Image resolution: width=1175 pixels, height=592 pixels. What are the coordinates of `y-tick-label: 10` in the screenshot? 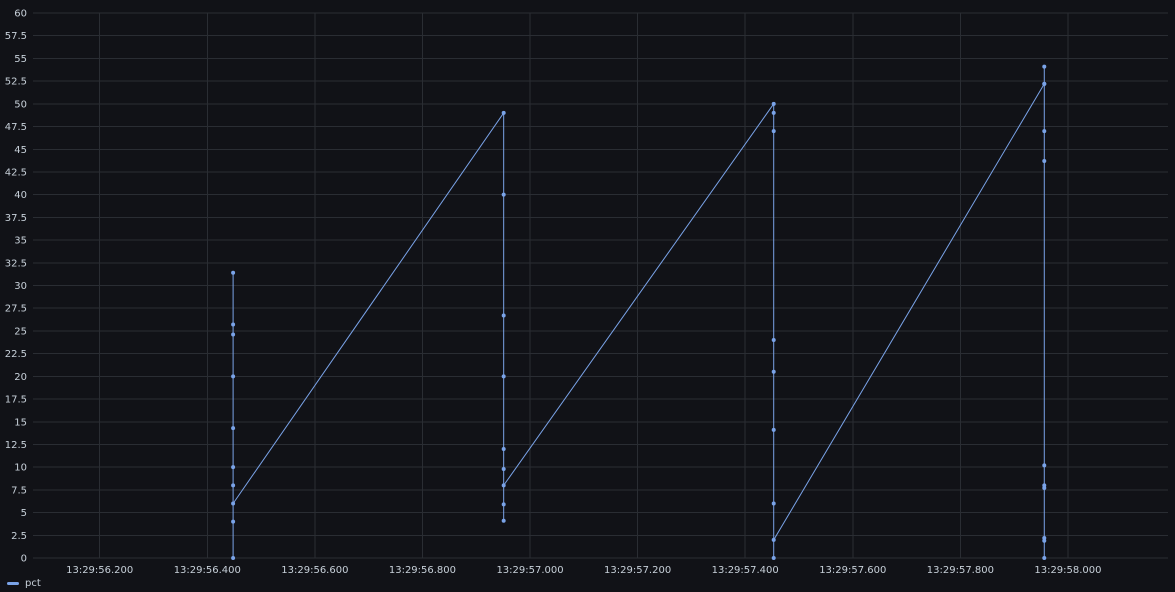 It's located at (20, 468).